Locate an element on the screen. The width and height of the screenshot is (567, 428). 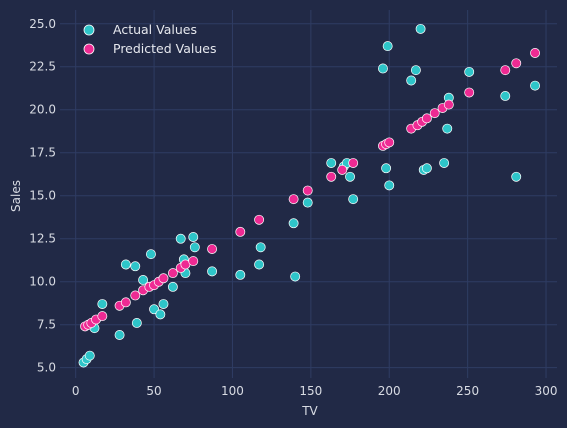
y-tick-label: 22.5 is located at coordinates (42, 67).